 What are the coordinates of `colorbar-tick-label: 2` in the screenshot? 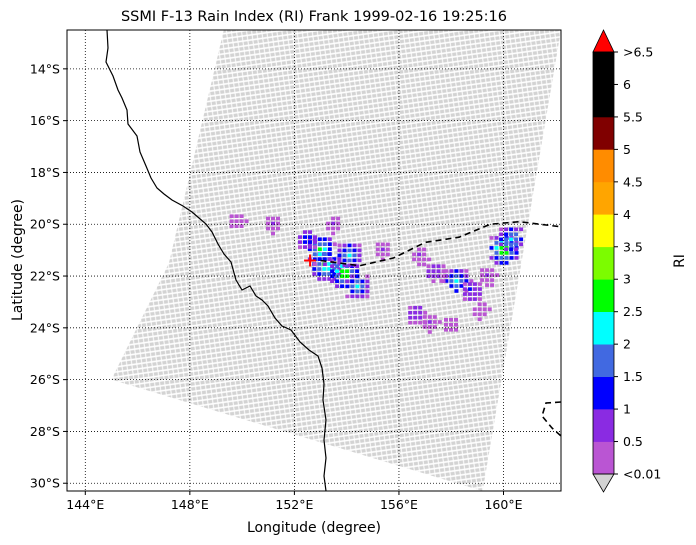 It's located at (627, 344).